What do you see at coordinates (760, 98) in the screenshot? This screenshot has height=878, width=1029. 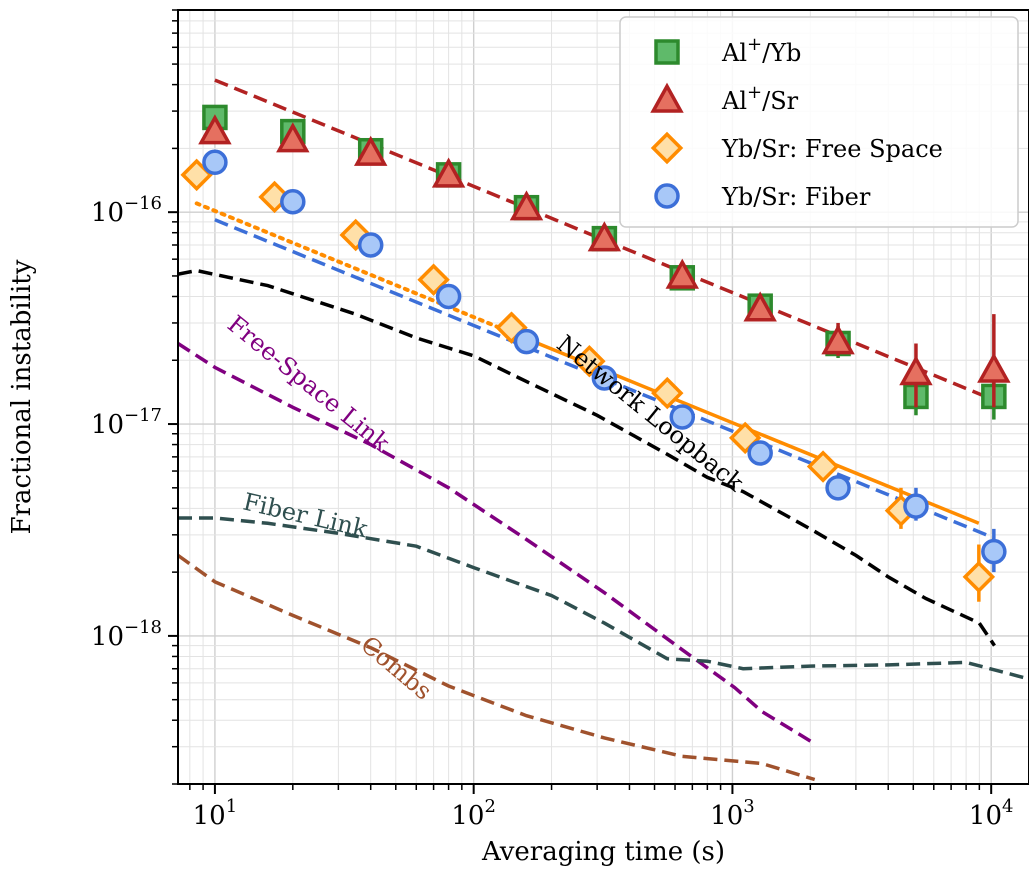 I see `legend-label: Al+/Sr` at bounding box center [760, 98].